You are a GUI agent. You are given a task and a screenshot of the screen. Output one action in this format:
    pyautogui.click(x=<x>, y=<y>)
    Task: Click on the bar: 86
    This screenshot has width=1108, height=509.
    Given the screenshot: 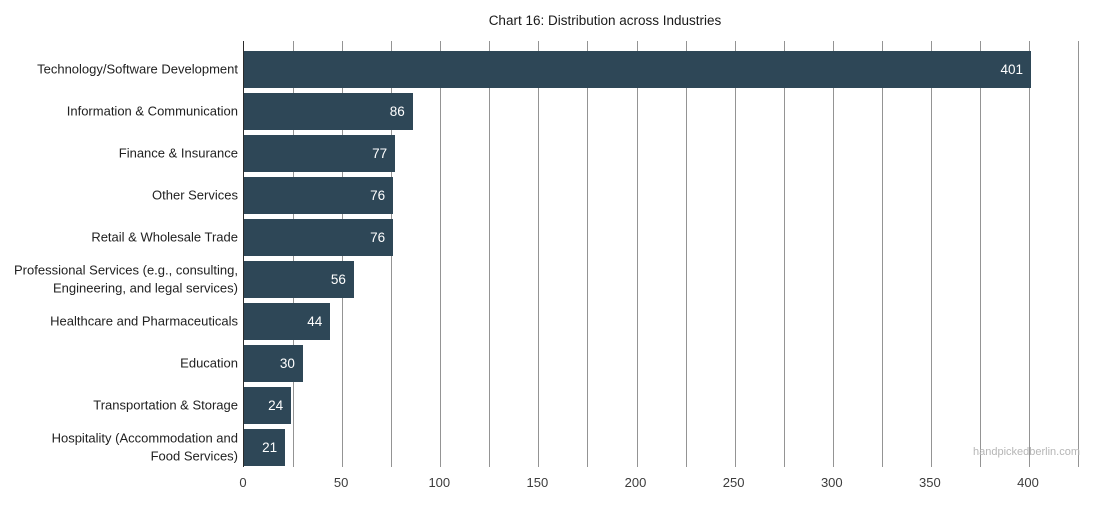 What is the action you would take?
    pyautogui.click(x=328, y=111)
    